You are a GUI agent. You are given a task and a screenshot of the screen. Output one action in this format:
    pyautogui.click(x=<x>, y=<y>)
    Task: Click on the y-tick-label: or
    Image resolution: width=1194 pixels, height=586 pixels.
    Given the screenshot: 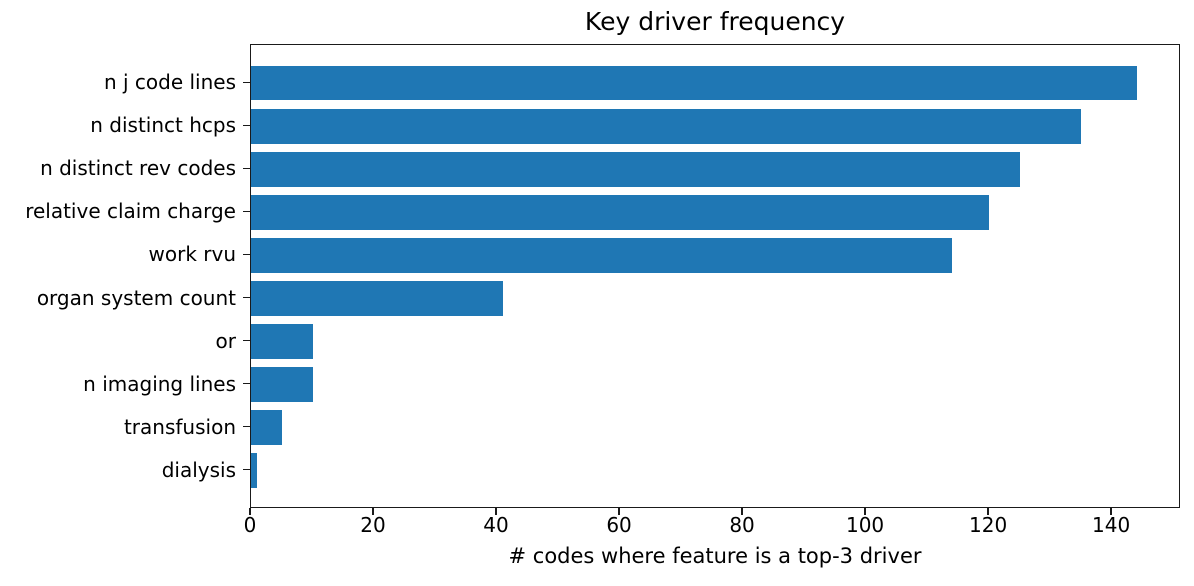 What is the action you would take?
    pyautogui.click(x=225, y=340)
    